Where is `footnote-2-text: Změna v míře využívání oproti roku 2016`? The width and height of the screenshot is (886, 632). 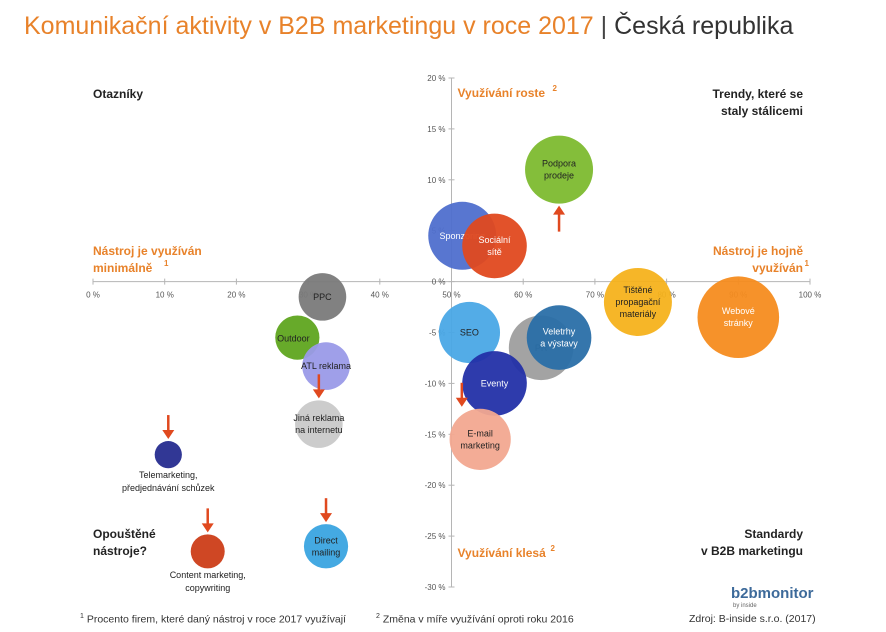 footnote-2-text: Změna v míře využívání oproti roku 2016 is located at coordinates (478, 619).